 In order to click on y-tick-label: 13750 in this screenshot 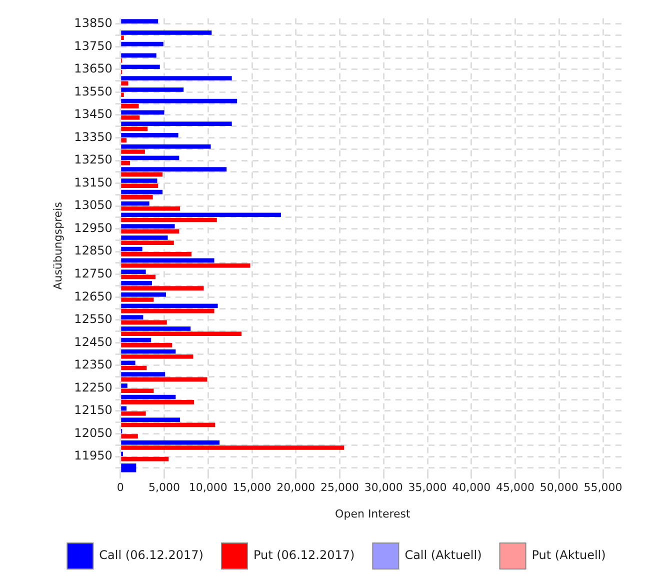, I will do `click(93, 45)`.